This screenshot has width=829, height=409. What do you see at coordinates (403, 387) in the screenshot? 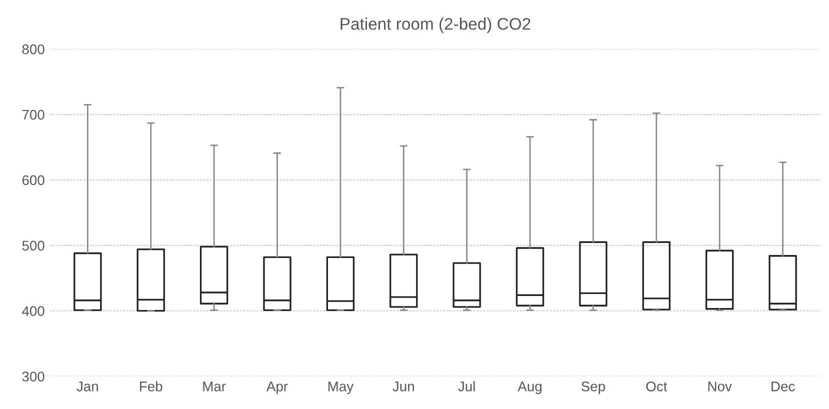
I see `x-tick-label: Jun` at bounding box center [403, 387].